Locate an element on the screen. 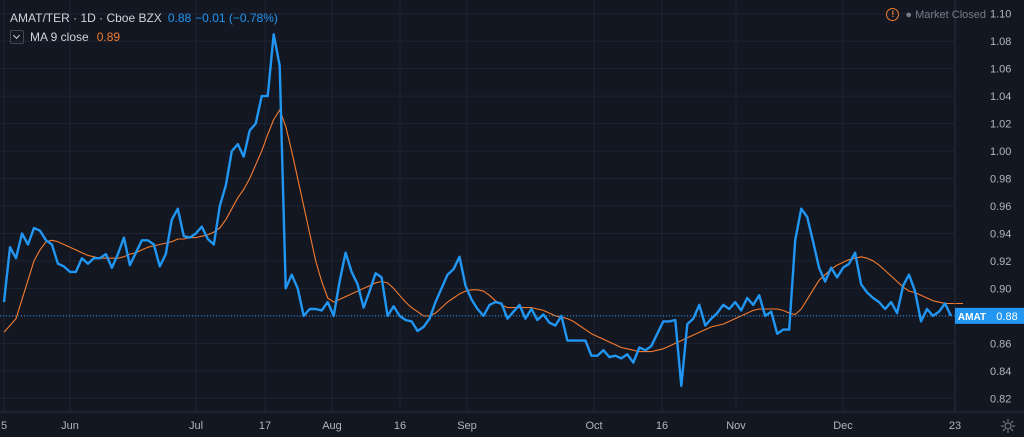 The image size is (1024, 437). x-tick-label: Dec is located at coordinates (843, 426).